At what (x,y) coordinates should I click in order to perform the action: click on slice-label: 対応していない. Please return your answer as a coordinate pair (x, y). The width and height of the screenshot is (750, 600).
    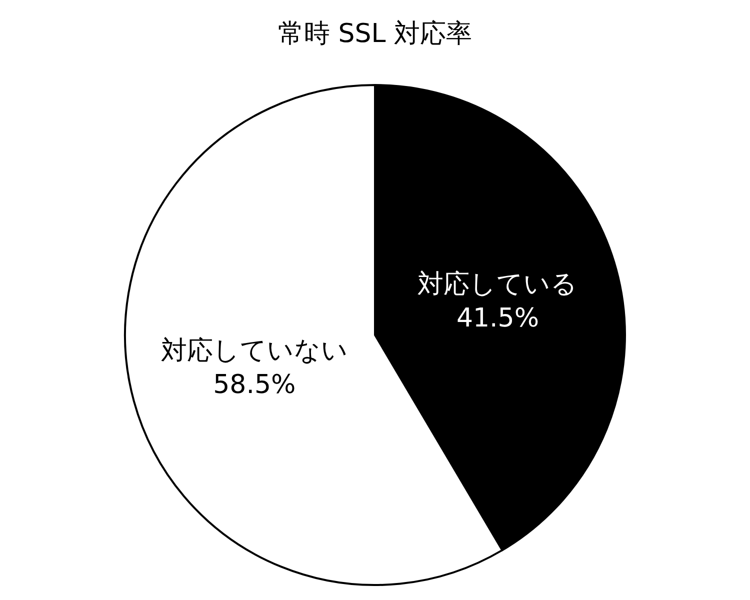
    Looking at the image, I should click on (254, 351).